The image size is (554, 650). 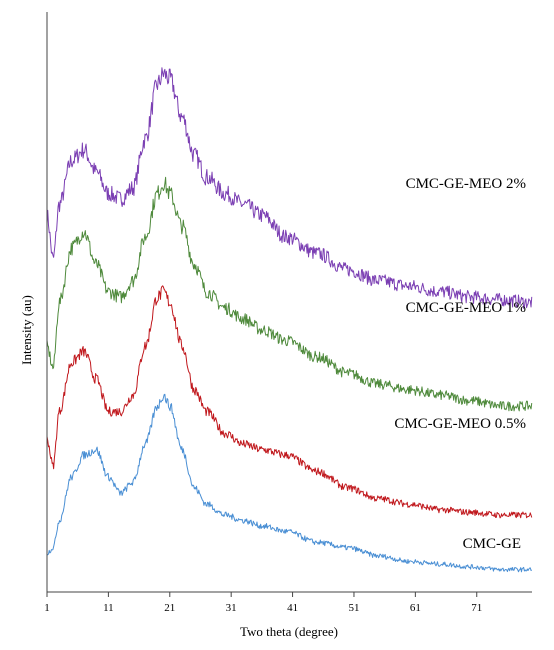 I want to click on x-tick-label: 21, so click(x=169, y=608).